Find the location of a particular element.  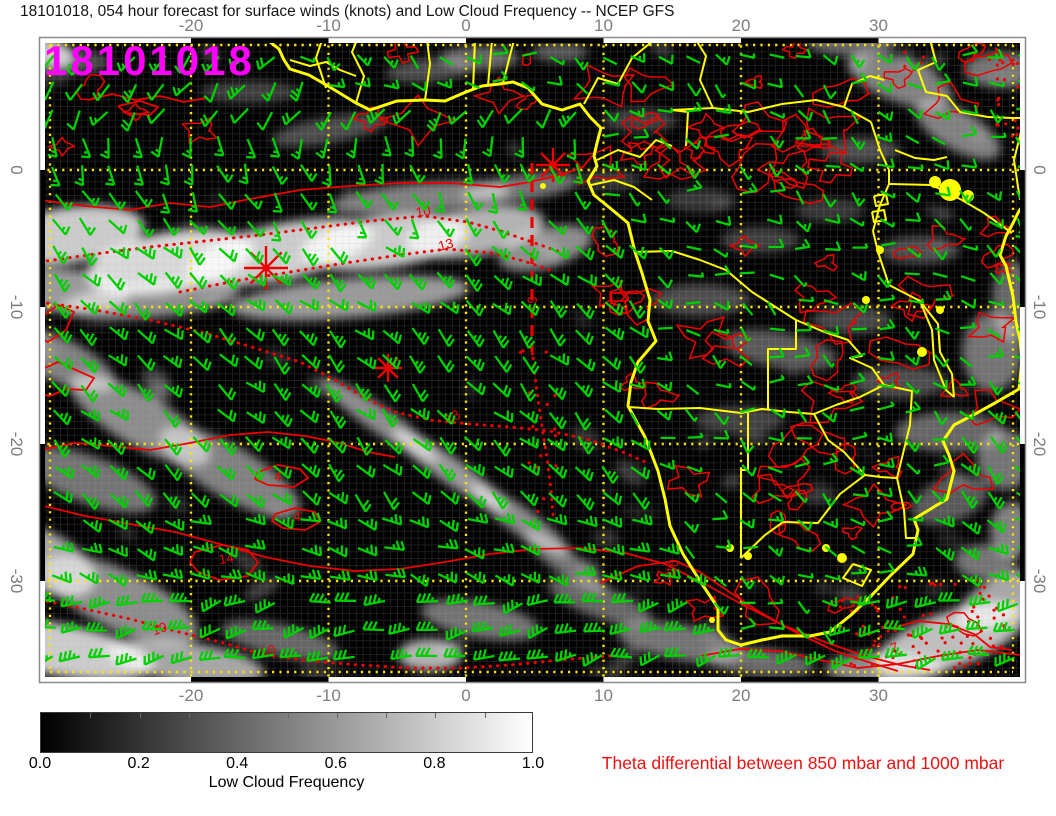

bottom-axis-tick-label: 0 is located at coordinates (466, 695).